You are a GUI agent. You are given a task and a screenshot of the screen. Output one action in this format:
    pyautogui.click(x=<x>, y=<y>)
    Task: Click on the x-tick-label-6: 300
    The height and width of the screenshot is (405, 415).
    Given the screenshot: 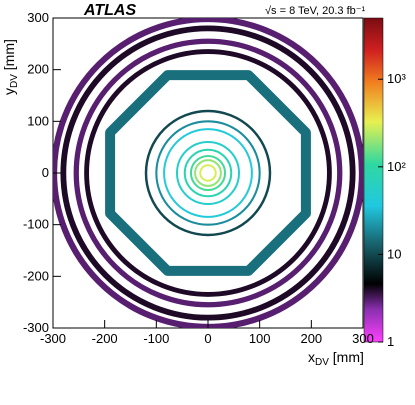 What is the action you would take?
    pyautogui.click(x=363, y=338)
    